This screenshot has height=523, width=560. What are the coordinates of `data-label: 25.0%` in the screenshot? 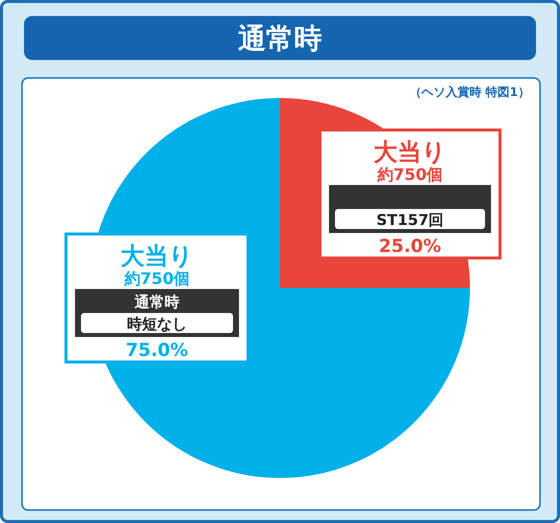 It's located at (410, 246).